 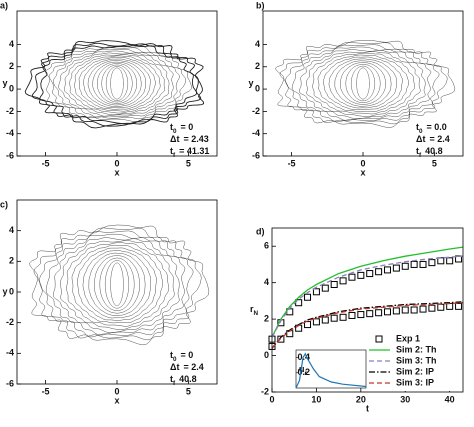 What do you see at coordinates (416, 360) in the screenshot?
I see `legend-label: Sim 3: Th` at bounding box center [416, 360].